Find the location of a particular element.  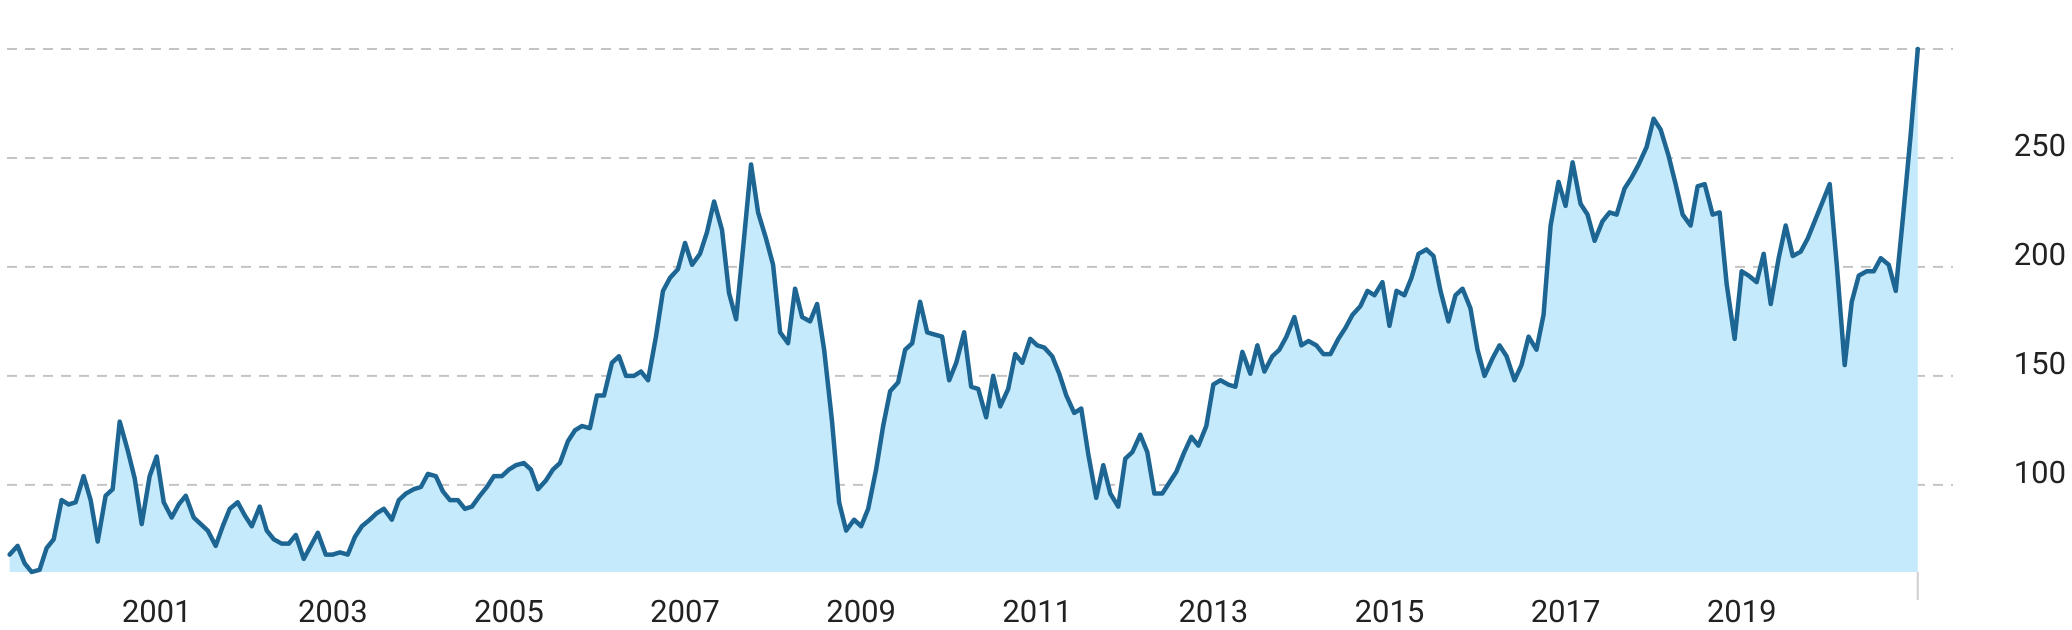

y-tick-label: 250 is located at coordinates (2040, 145).